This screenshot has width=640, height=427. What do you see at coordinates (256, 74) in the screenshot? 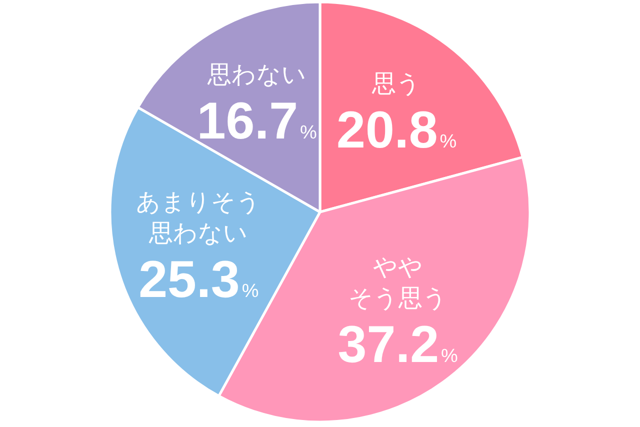
I see `slice-label: 思わない` at bounding box center [256, 74].